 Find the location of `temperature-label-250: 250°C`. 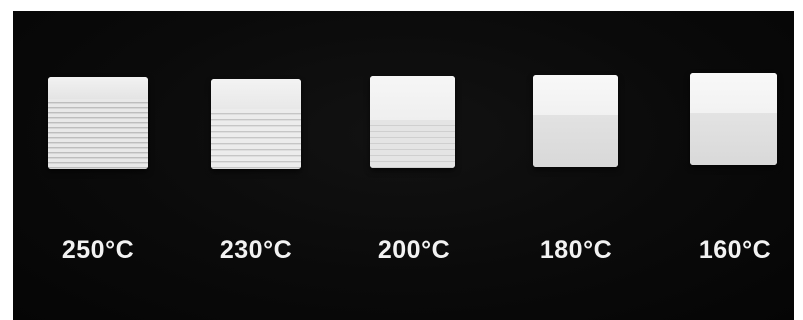

temperature-label-250: 250°C is located at coordinates (98, 250).